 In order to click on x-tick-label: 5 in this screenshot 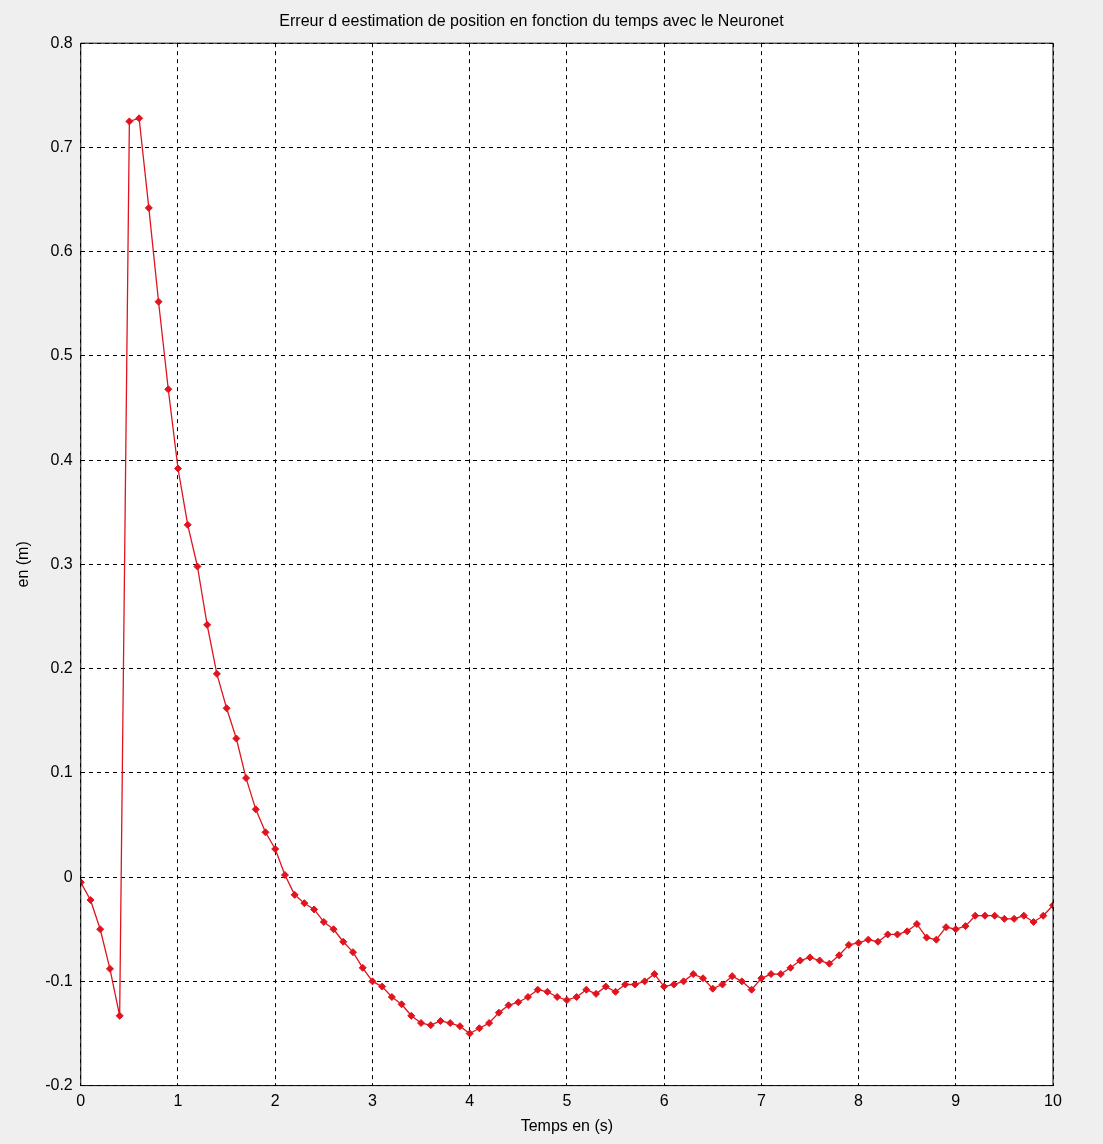, I will do `click(567, 1100)`.